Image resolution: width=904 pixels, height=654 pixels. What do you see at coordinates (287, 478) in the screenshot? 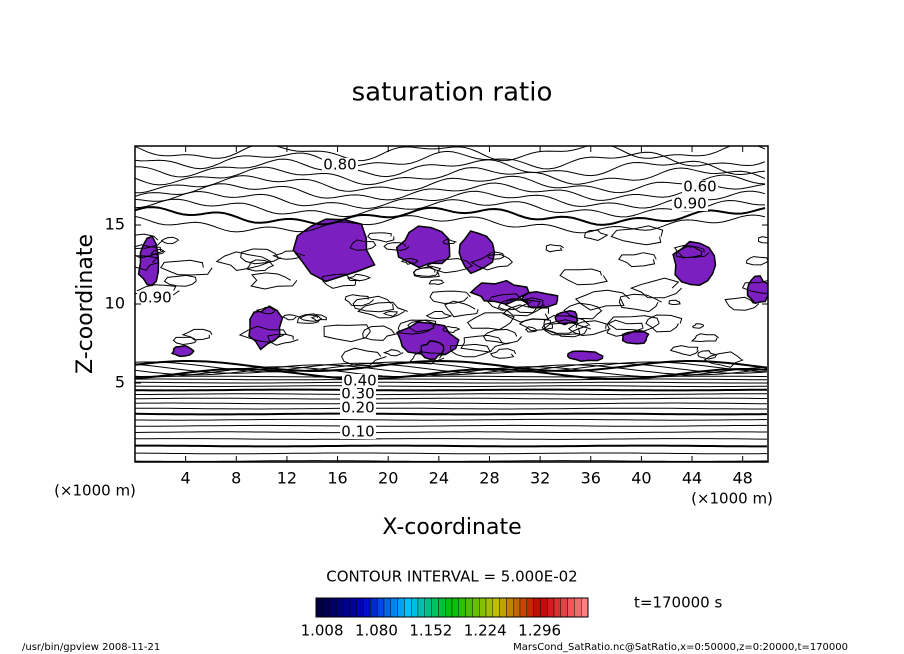
I see `x-tick-label: 12` at bounding box center [287, 478].